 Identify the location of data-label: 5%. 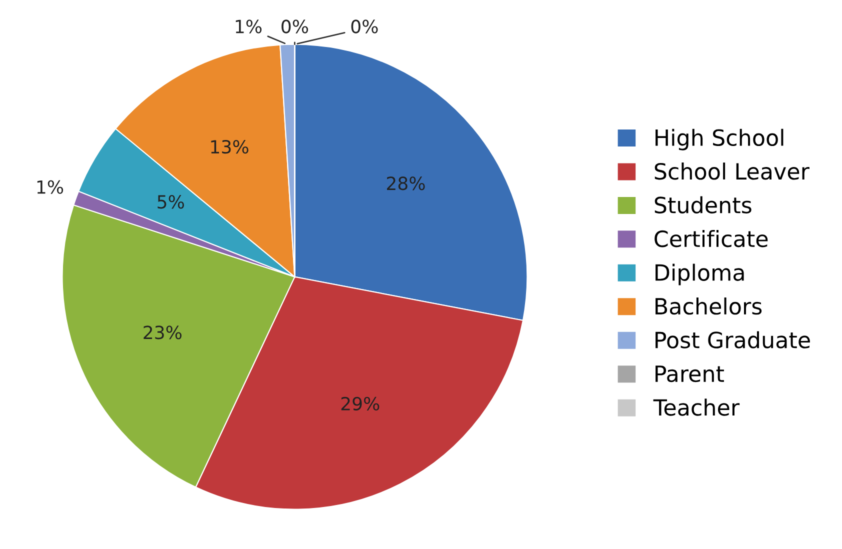
(171, 202).